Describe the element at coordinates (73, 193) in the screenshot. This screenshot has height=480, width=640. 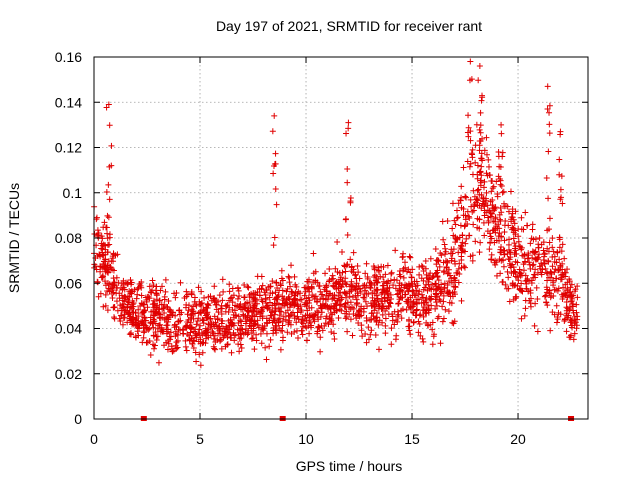
I see `y-tick-label: 0.1` at that location.